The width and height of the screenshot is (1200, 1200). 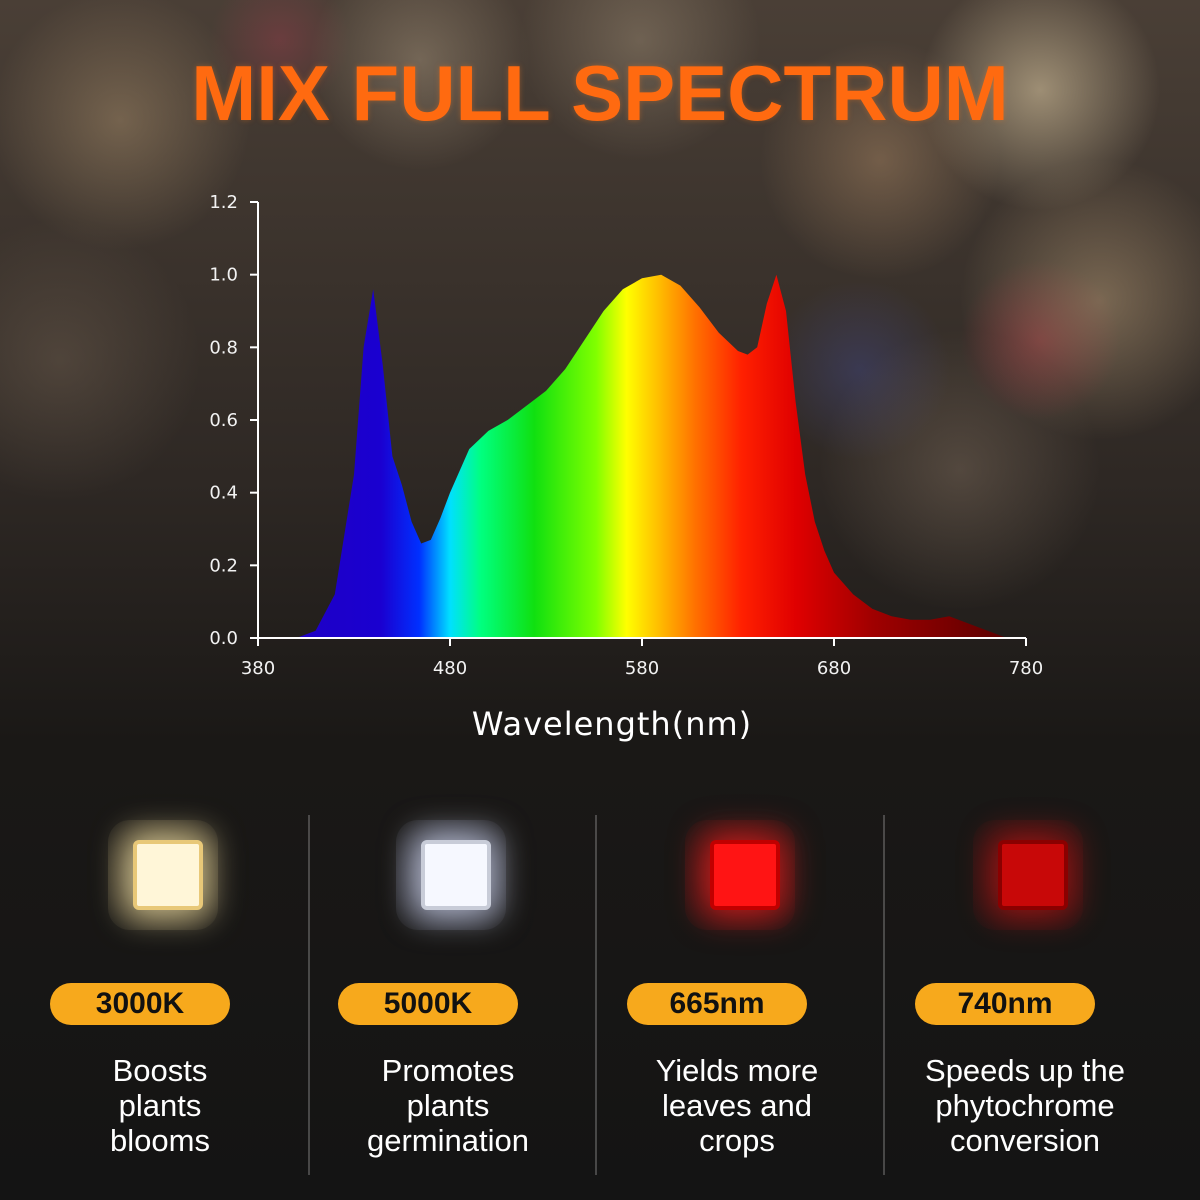 I want to click on description-line: conversion, so click(x=1025, y=1140).